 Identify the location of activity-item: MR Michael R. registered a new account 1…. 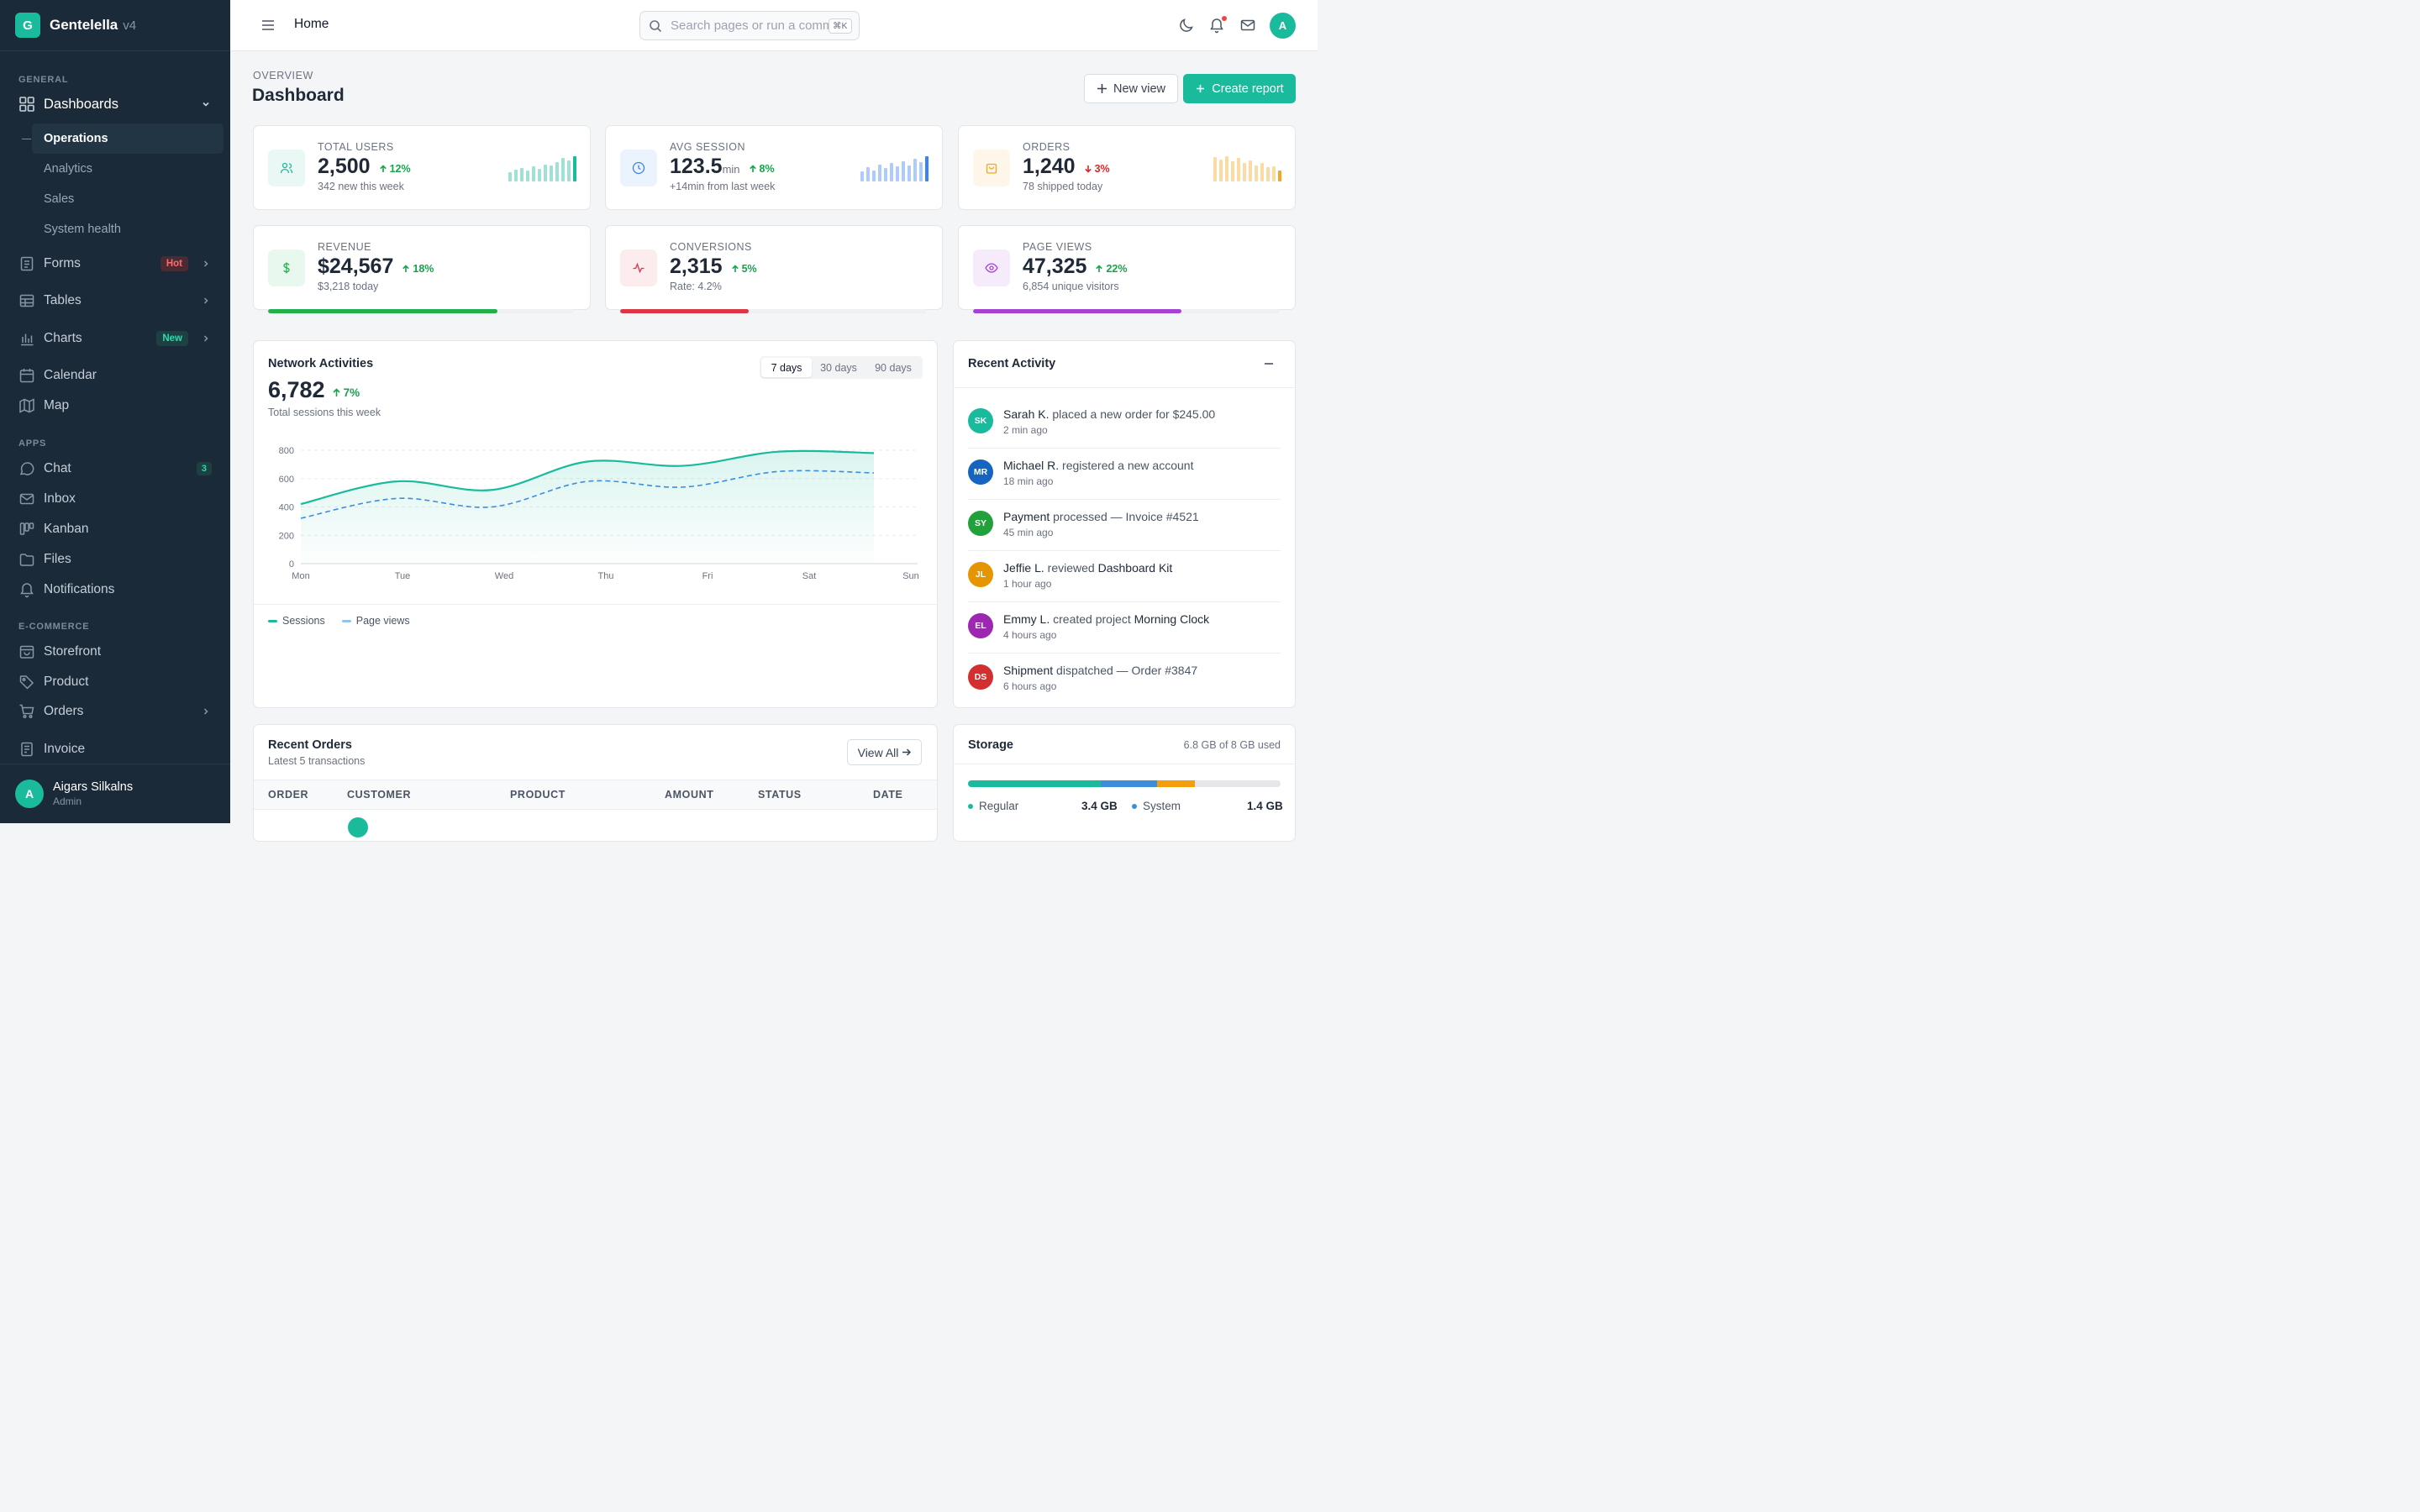
(1124, 476).